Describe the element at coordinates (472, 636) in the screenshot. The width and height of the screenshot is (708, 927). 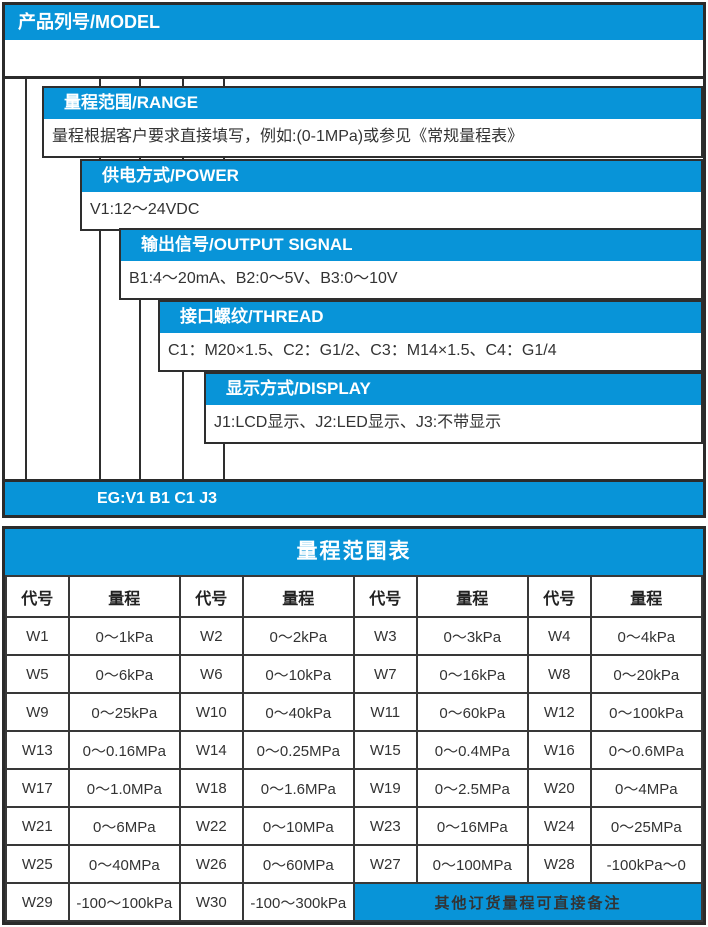
I see `range-cell: 0～3kPa` at that location.